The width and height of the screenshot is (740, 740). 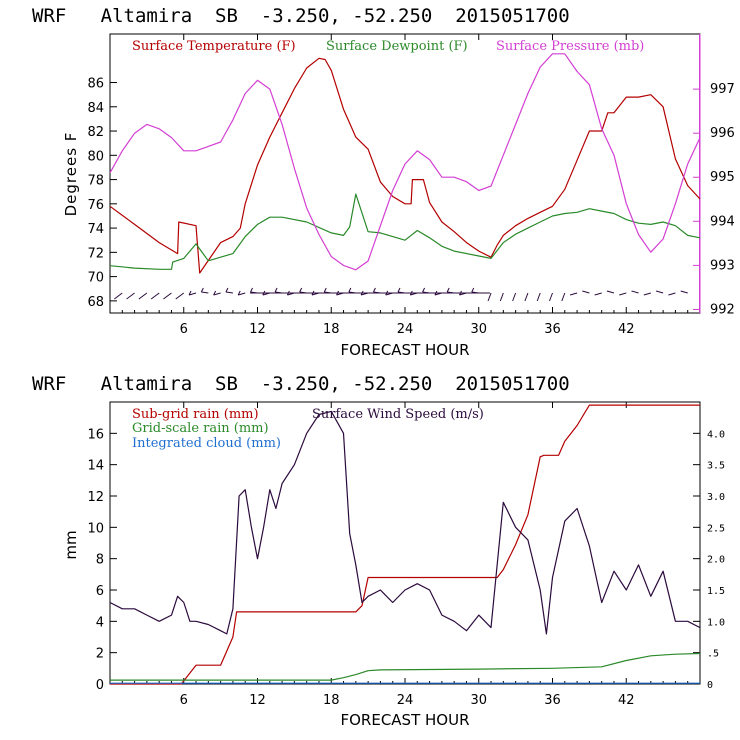 I want to click on y-tick-label: 2, so click(x=100, y=654).